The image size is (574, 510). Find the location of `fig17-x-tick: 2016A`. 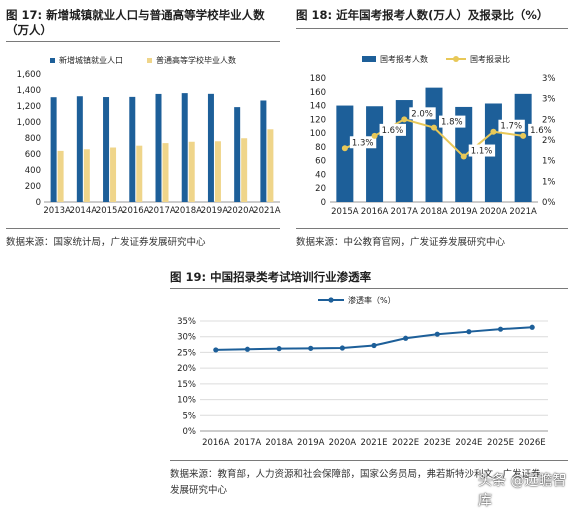

fig17-x-tick: 2016A is located at coordinates (136, 211).